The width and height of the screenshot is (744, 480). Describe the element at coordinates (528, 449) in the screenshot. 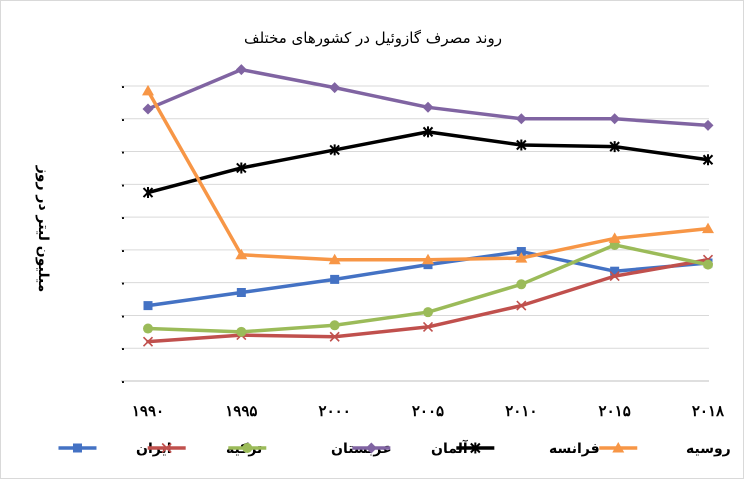

I see `legend-item: فرانسه` at that location.